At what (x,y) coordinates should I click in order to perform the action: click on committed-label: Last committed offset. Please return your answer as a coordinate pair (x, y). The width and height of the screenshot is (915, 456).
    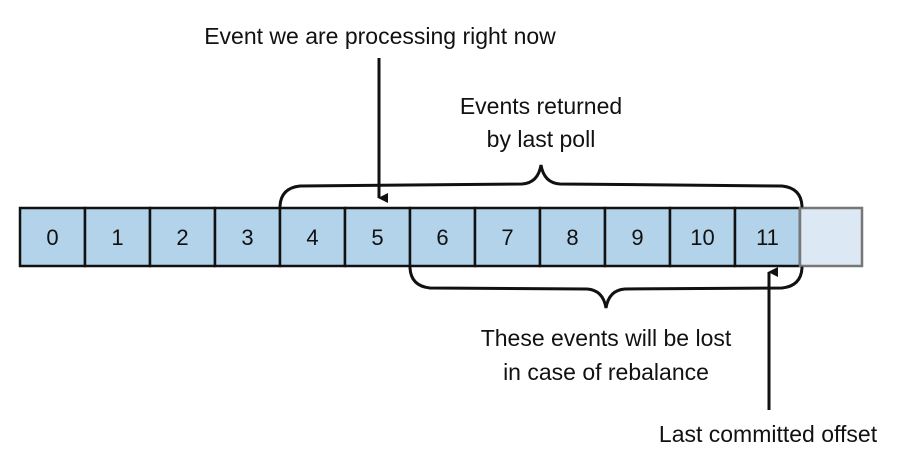
    Looking at the image, I should click on (768, 434).